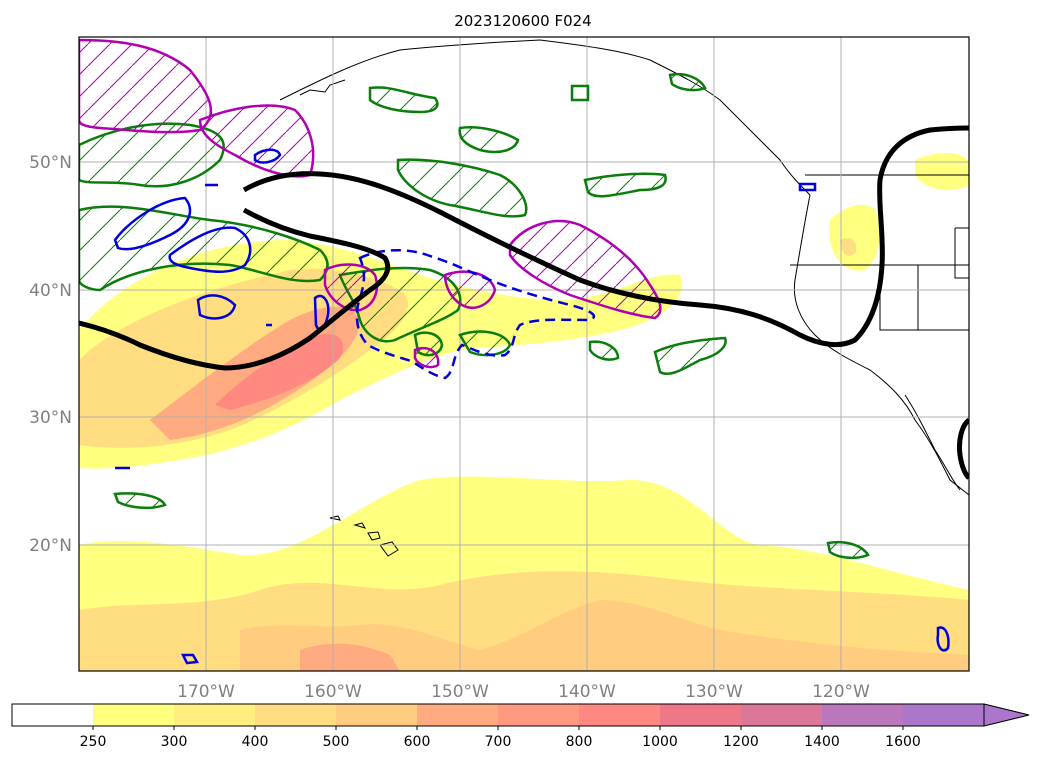 Image resolution: width=1047 pixels, height=765 pixels. Describe the element at coordinates (50, 418) in the screenshot. I see `lat-label-30: 30°N` at that location.